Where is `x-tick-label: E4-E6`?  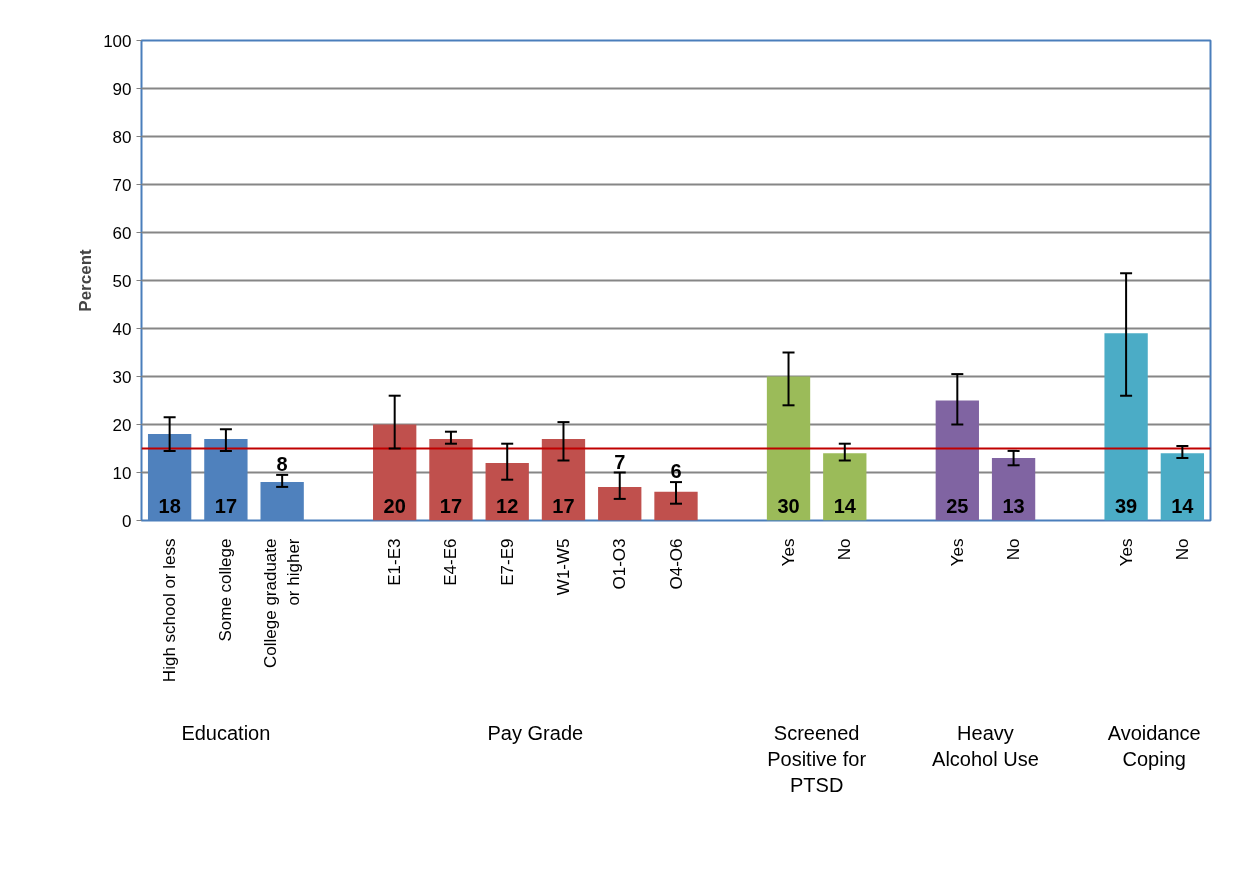
x-tick-label: E4-E6 is located at coordinates (451, 562).